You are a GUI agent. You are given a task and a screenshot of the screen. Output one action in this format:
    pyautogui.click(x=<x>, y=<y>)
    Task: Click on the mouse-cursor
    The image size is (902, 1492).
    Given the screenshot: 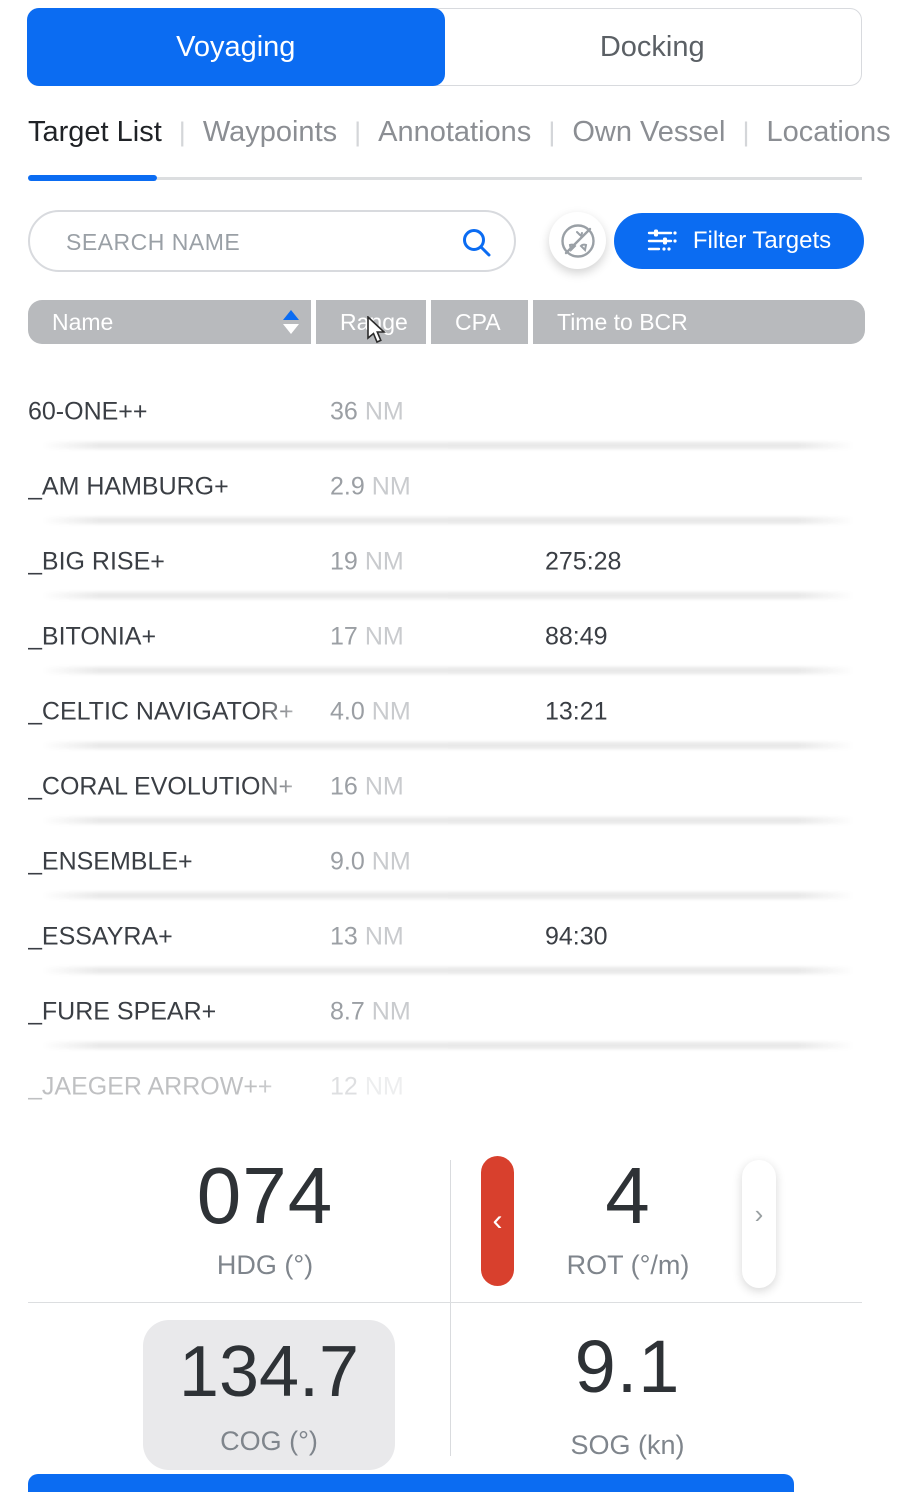 What is the action you would take?
    pyautogui.click(x=377, y=330)
    